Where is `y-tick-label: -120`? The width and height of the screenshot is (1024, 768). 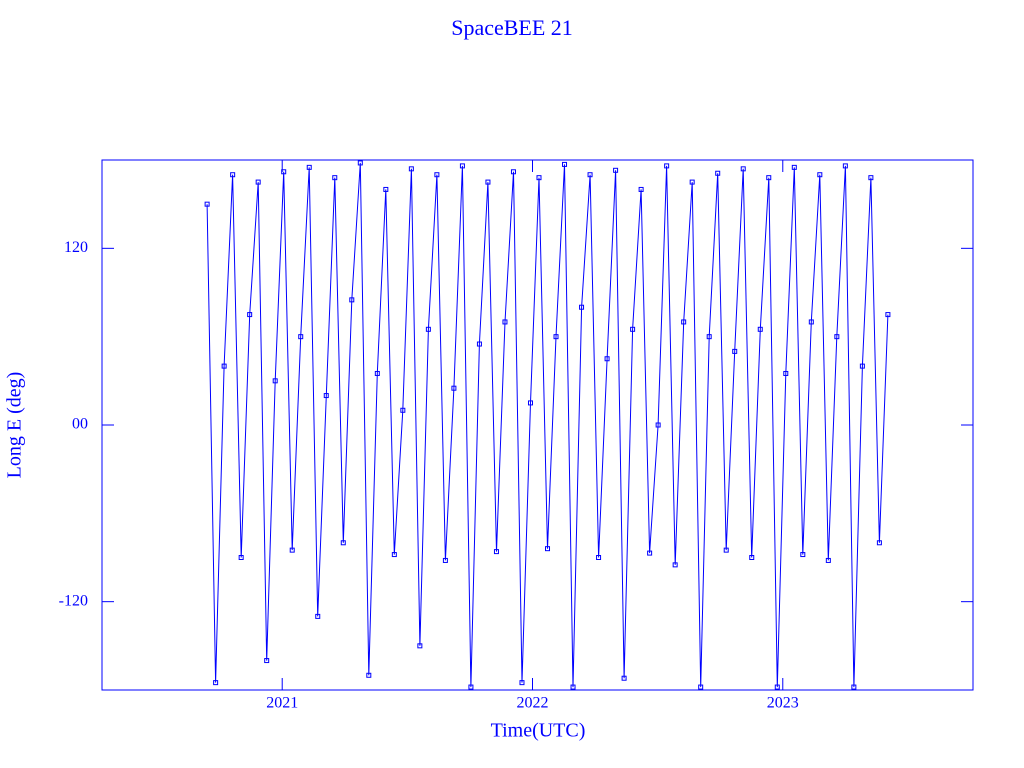
y-tick-label: -120 is located at coordinates (73, 600).